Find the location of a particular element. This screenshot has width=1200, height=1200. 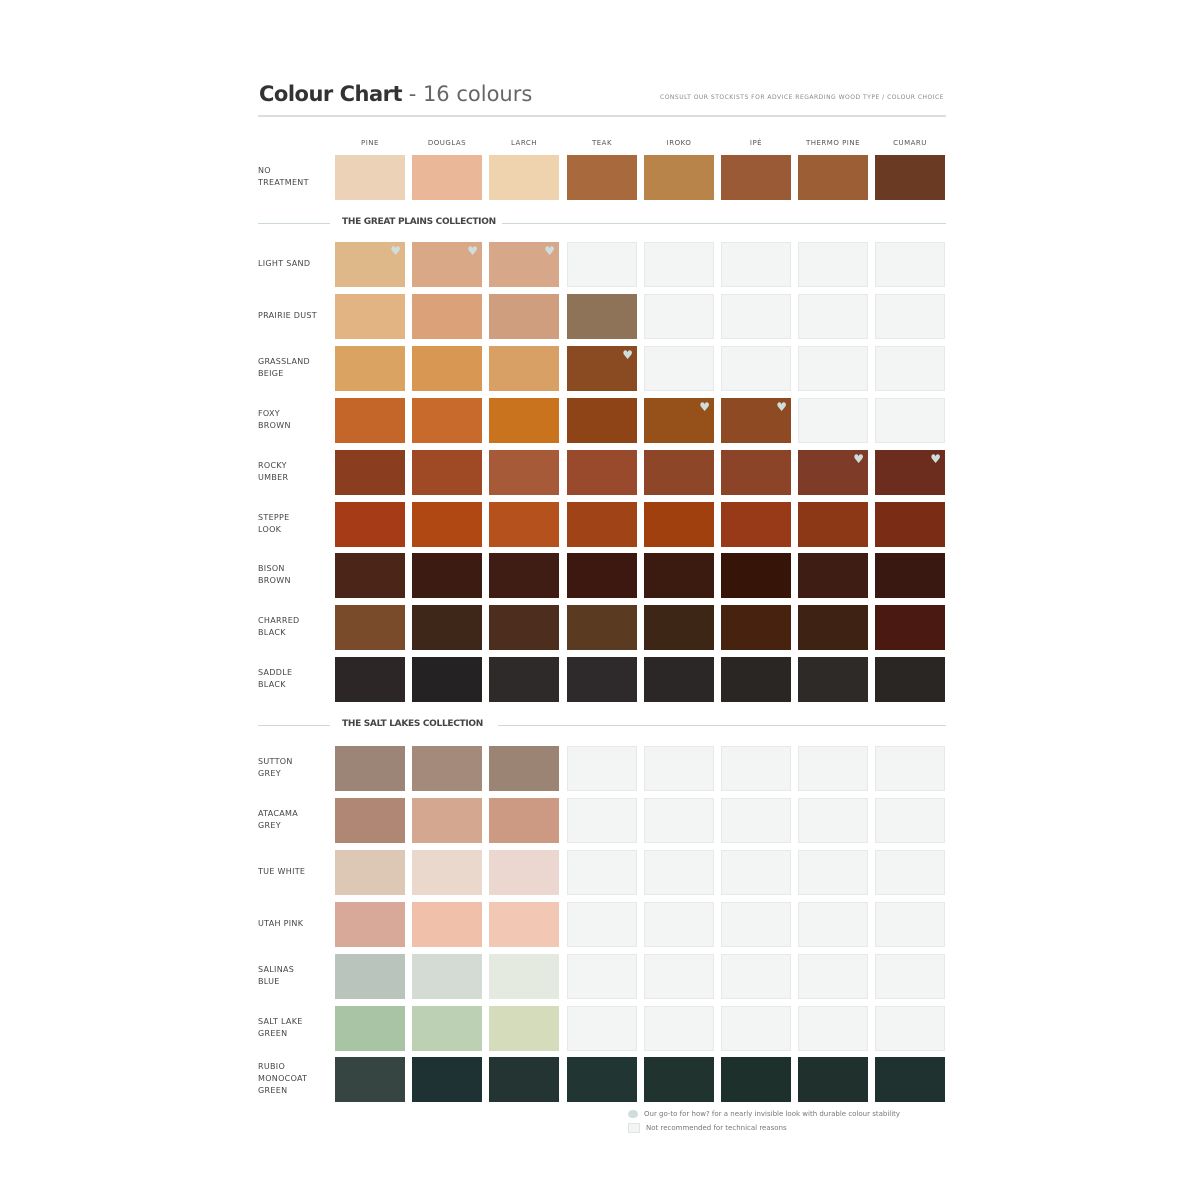

row-label: LIGHT SAND is located at coordinates (284, 263).